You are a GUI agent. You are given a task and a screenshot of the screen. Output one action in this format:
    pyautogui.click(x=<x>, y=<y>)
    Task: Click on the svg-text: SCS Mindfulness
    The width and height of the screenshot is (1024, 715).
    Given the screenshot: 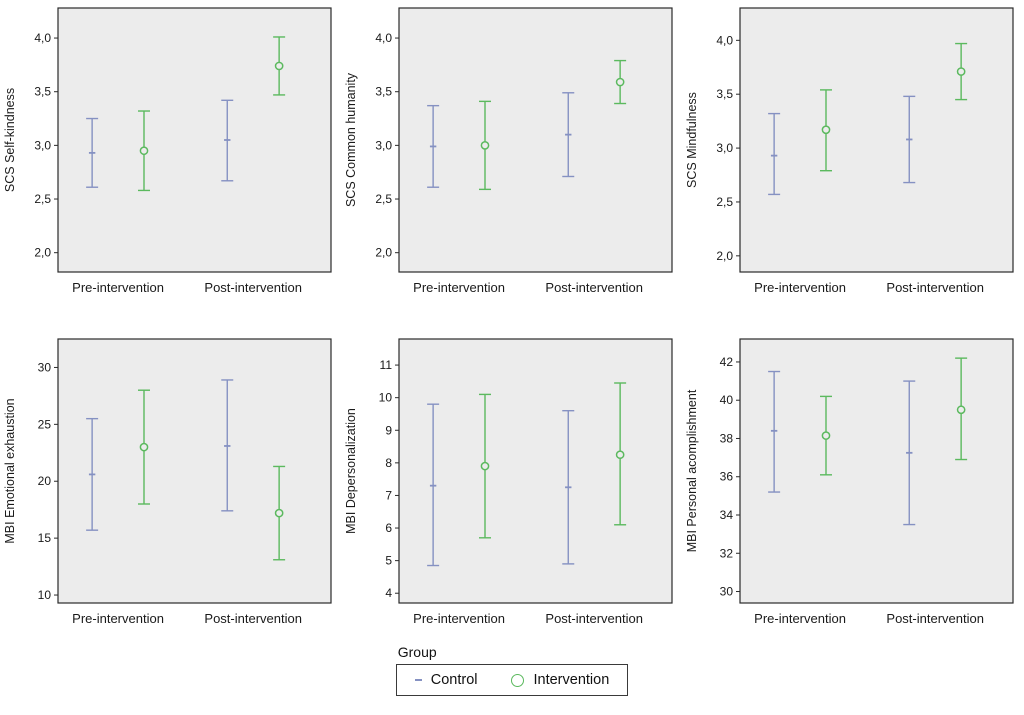 What is the action you would take?
    pyautogui.click(x=692, y=140)
    